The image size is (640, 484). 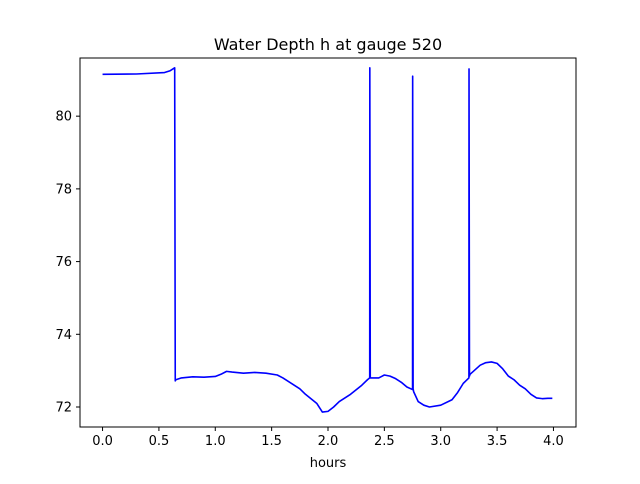 I want to click on x-tick-label: 0.0, so click(x=102, y=441).